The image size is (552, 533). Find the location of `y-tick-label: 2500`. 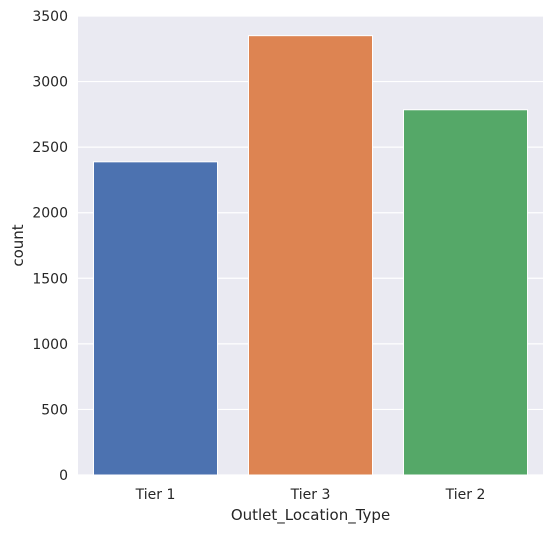

y-tick-label: 2500 is located at coordinates (50, 148).